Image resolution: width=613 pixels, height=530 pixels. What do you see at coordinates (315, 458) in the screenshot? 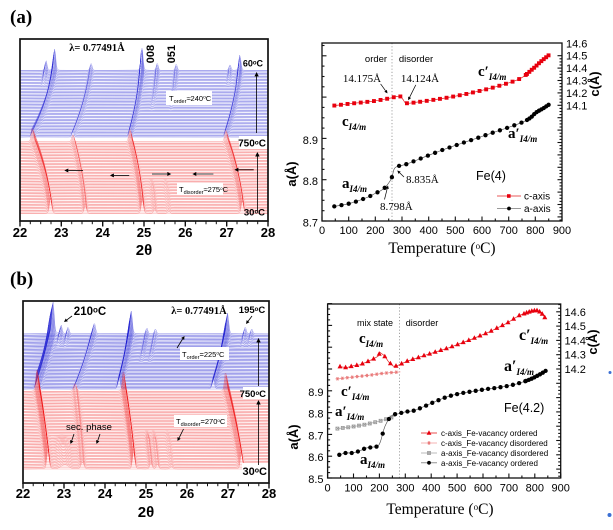
I see `svg-text: 8.6` at bounding box center [315, 458].